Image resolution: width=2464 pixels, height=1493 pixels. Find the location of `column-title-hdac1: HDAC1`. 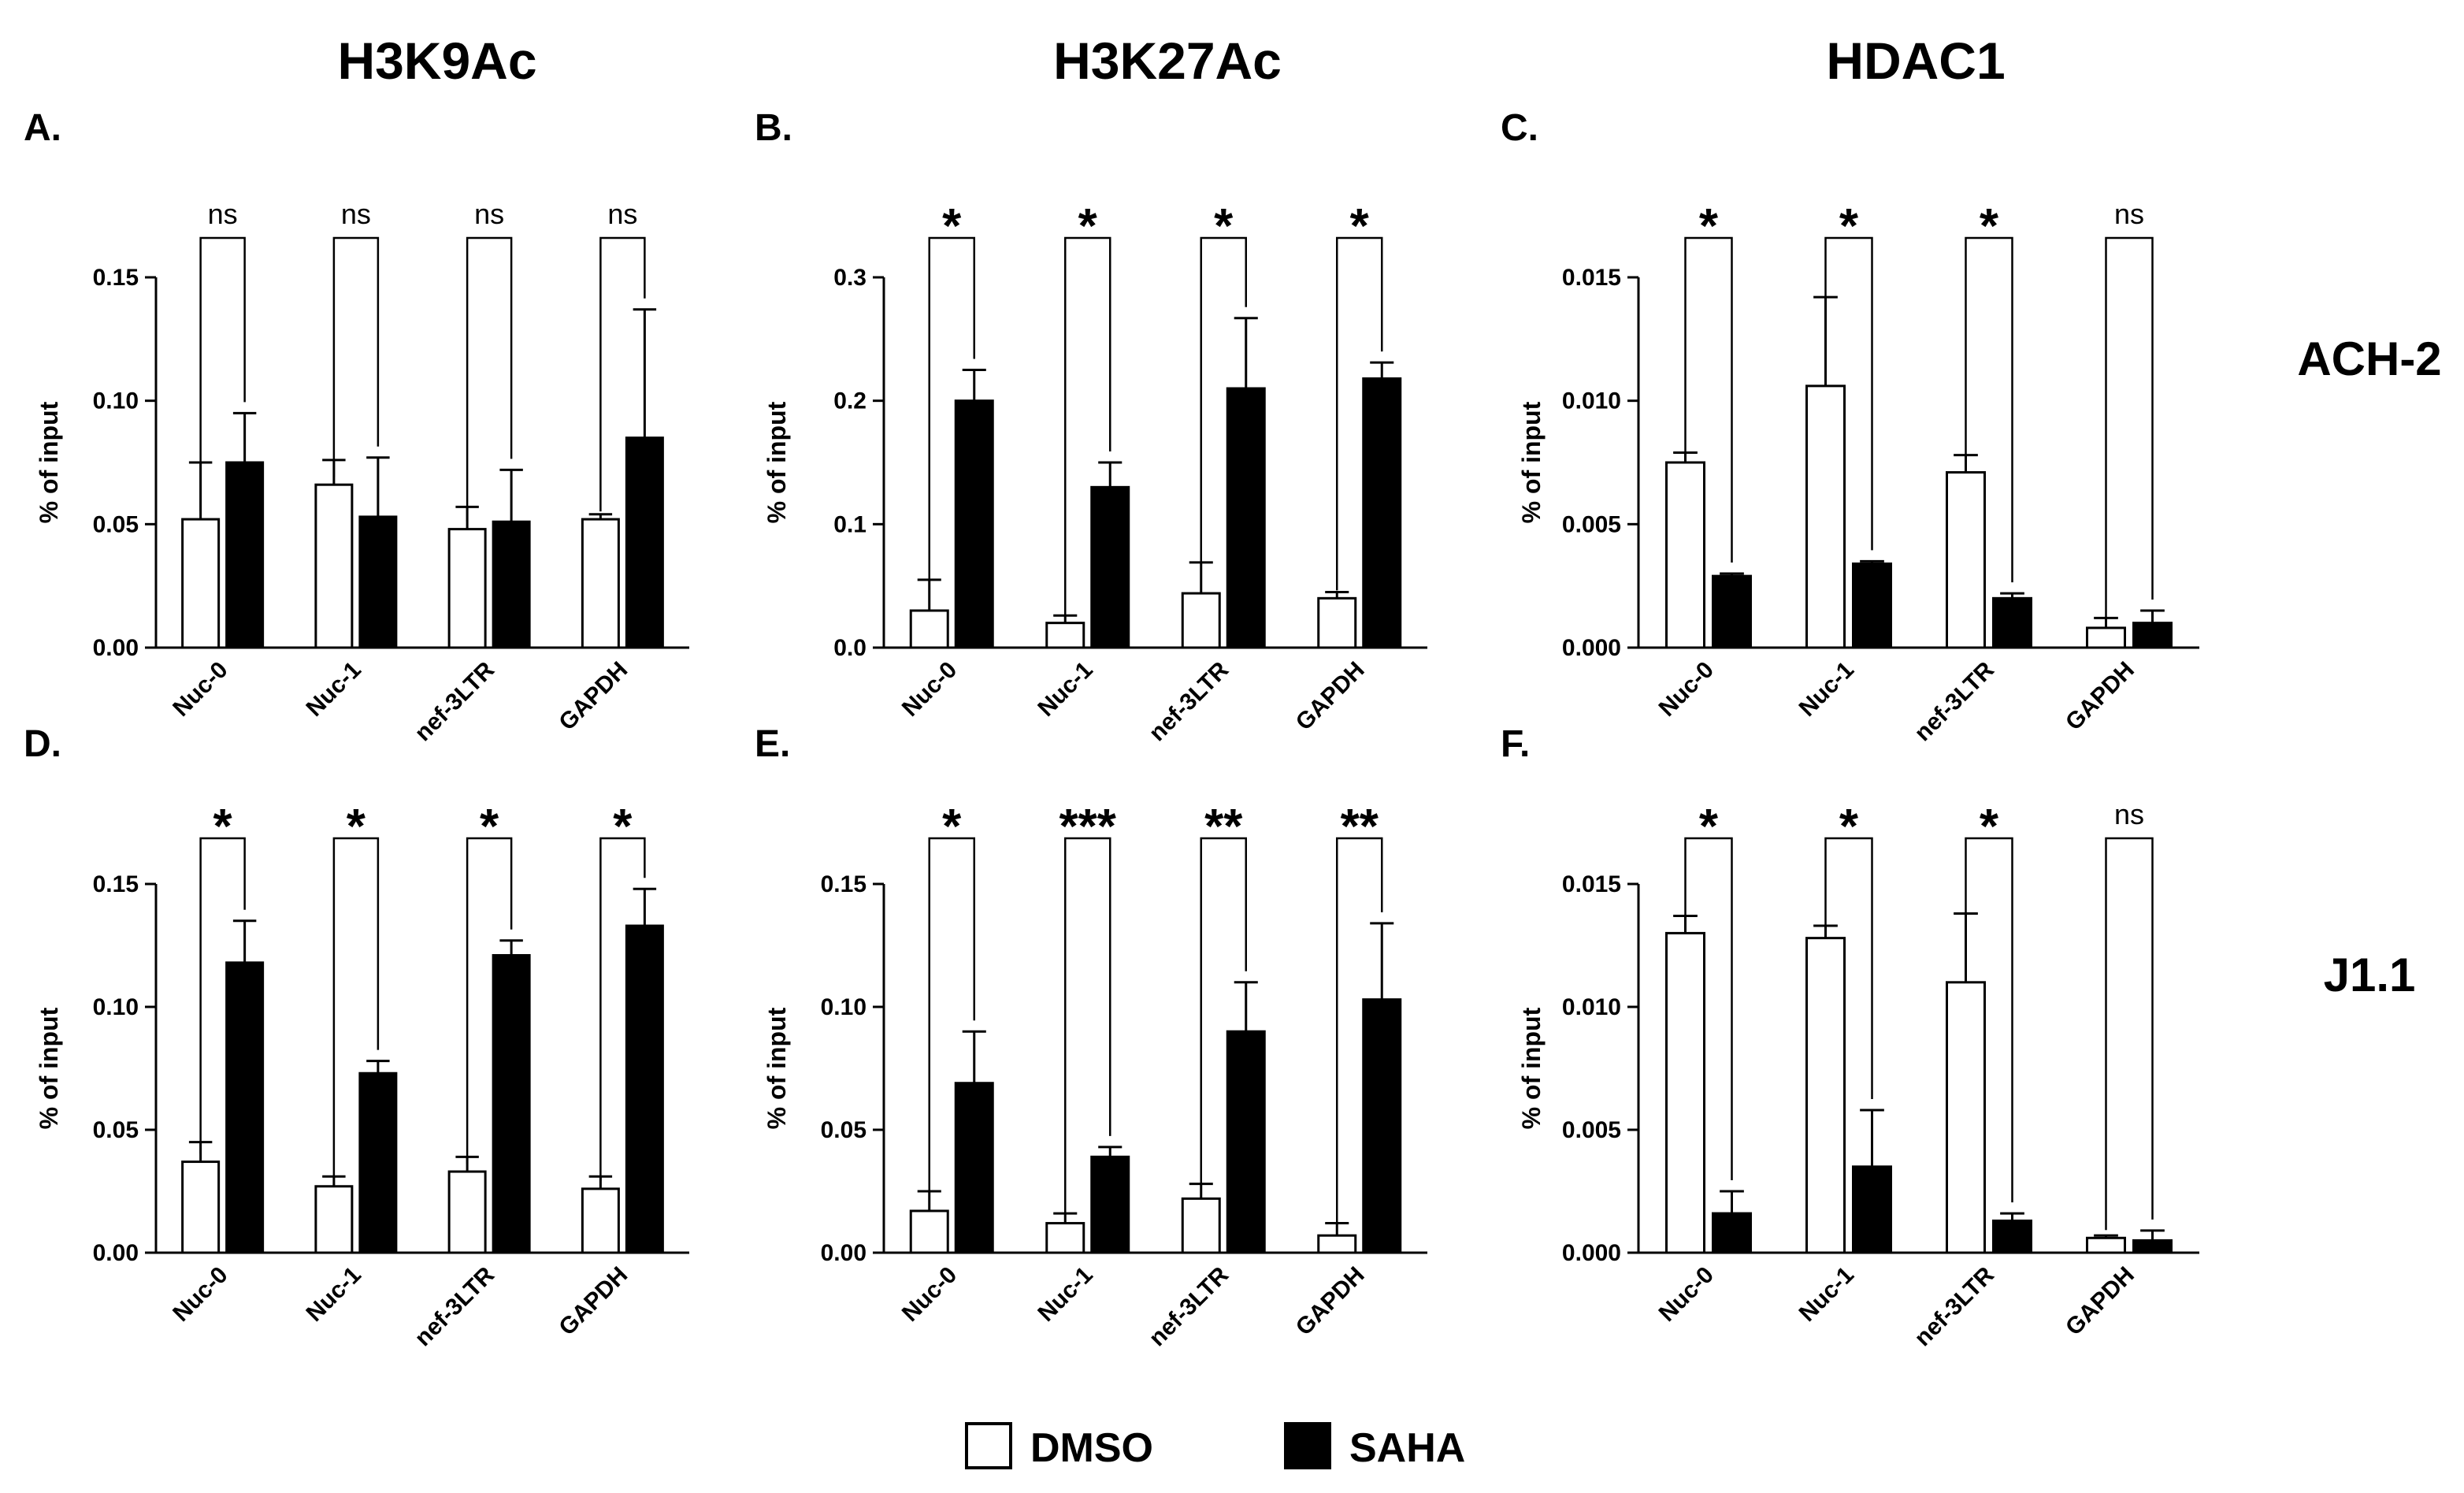

column-title-hdac1: HDAC1 is located at coordinates (1915, 61).